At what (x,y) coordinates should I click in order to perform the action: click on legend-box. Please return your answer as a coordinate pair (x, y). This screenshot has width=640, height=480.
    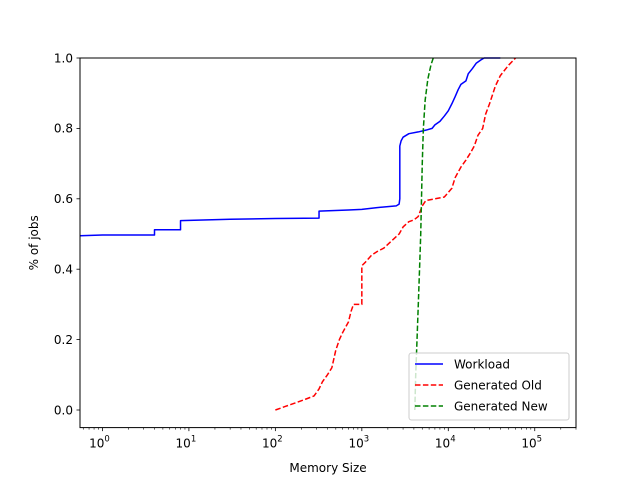
    Looking at the image, I should click on (489, 386).